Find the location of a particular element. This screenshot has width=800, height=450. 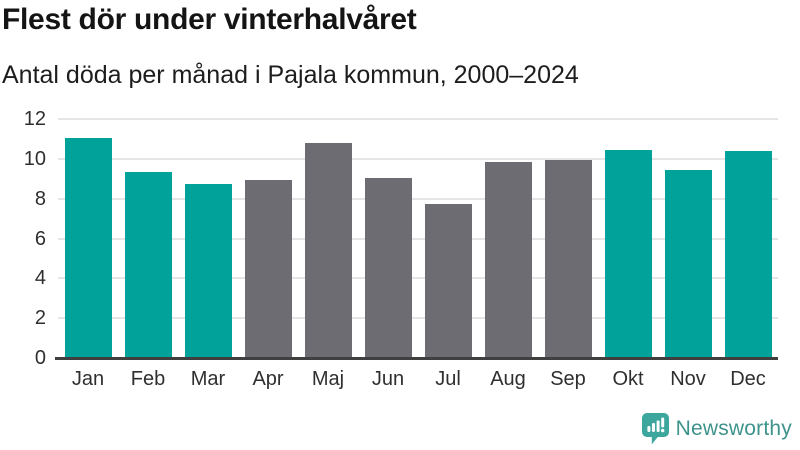

bar-feb is located at coordinates (148, 264).